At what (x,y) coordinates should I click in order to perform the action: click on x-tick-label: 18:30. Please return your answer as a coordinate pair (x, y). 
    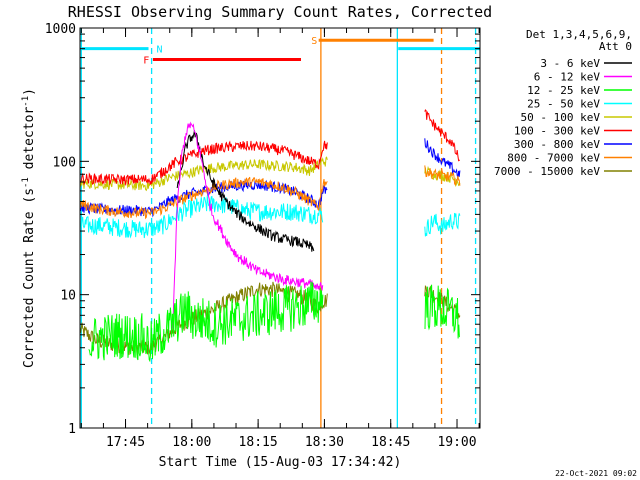
    Looking at the image, I should click on (324, 442).